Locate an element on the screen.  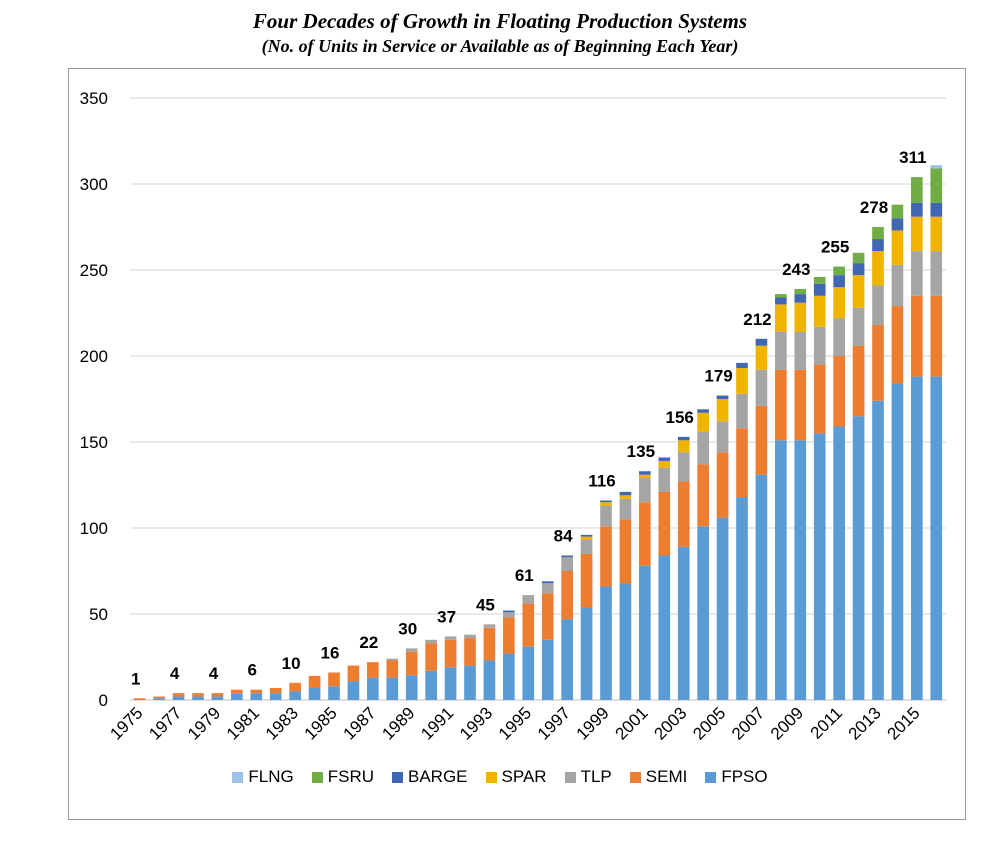
bar-segment-semi-1979 is located at coordinates (217, 695).